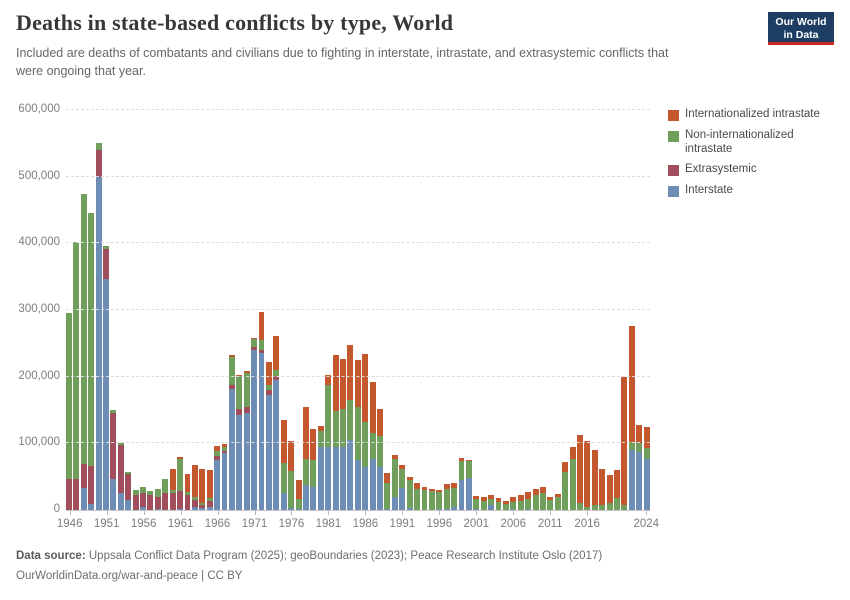  Describe the element at coordinates (76, 376) in the screenshot. I see `bar-1947` at that location.